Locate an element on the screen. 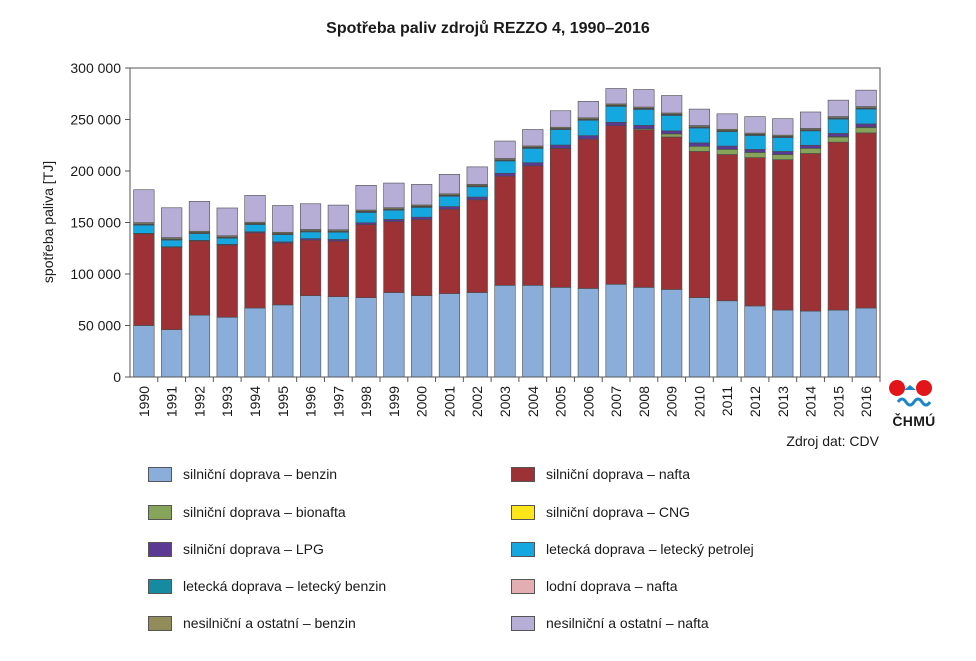  x-tick-label: 2009 is located at coordinates (672, 401).